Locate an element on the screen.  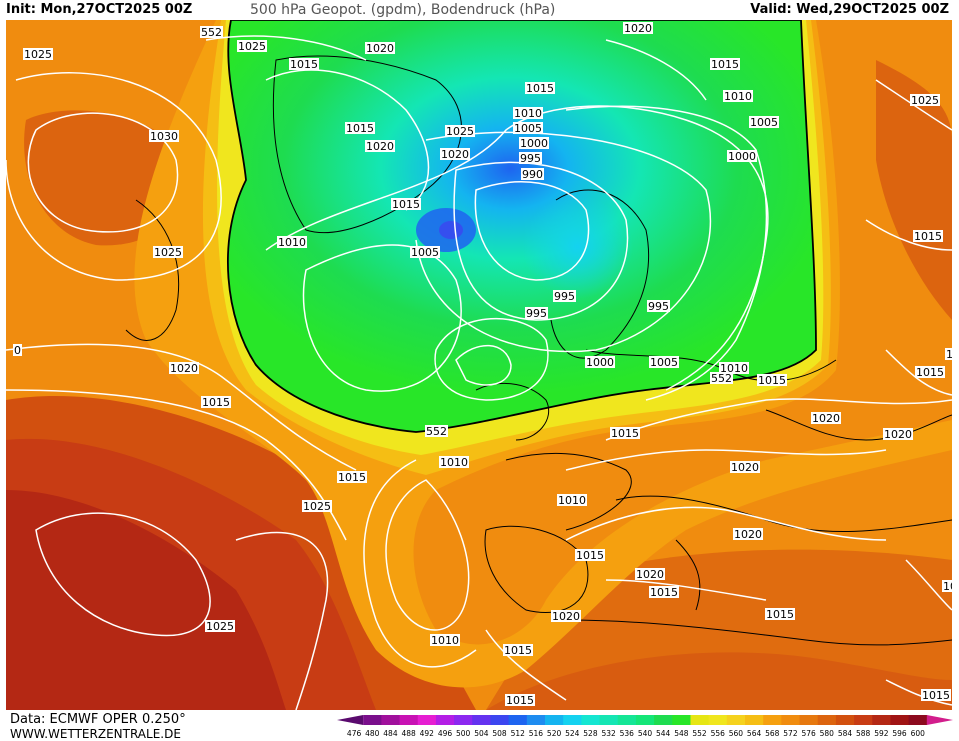
colorbar-tick-label: 488 is located at coordinates (408, 733).